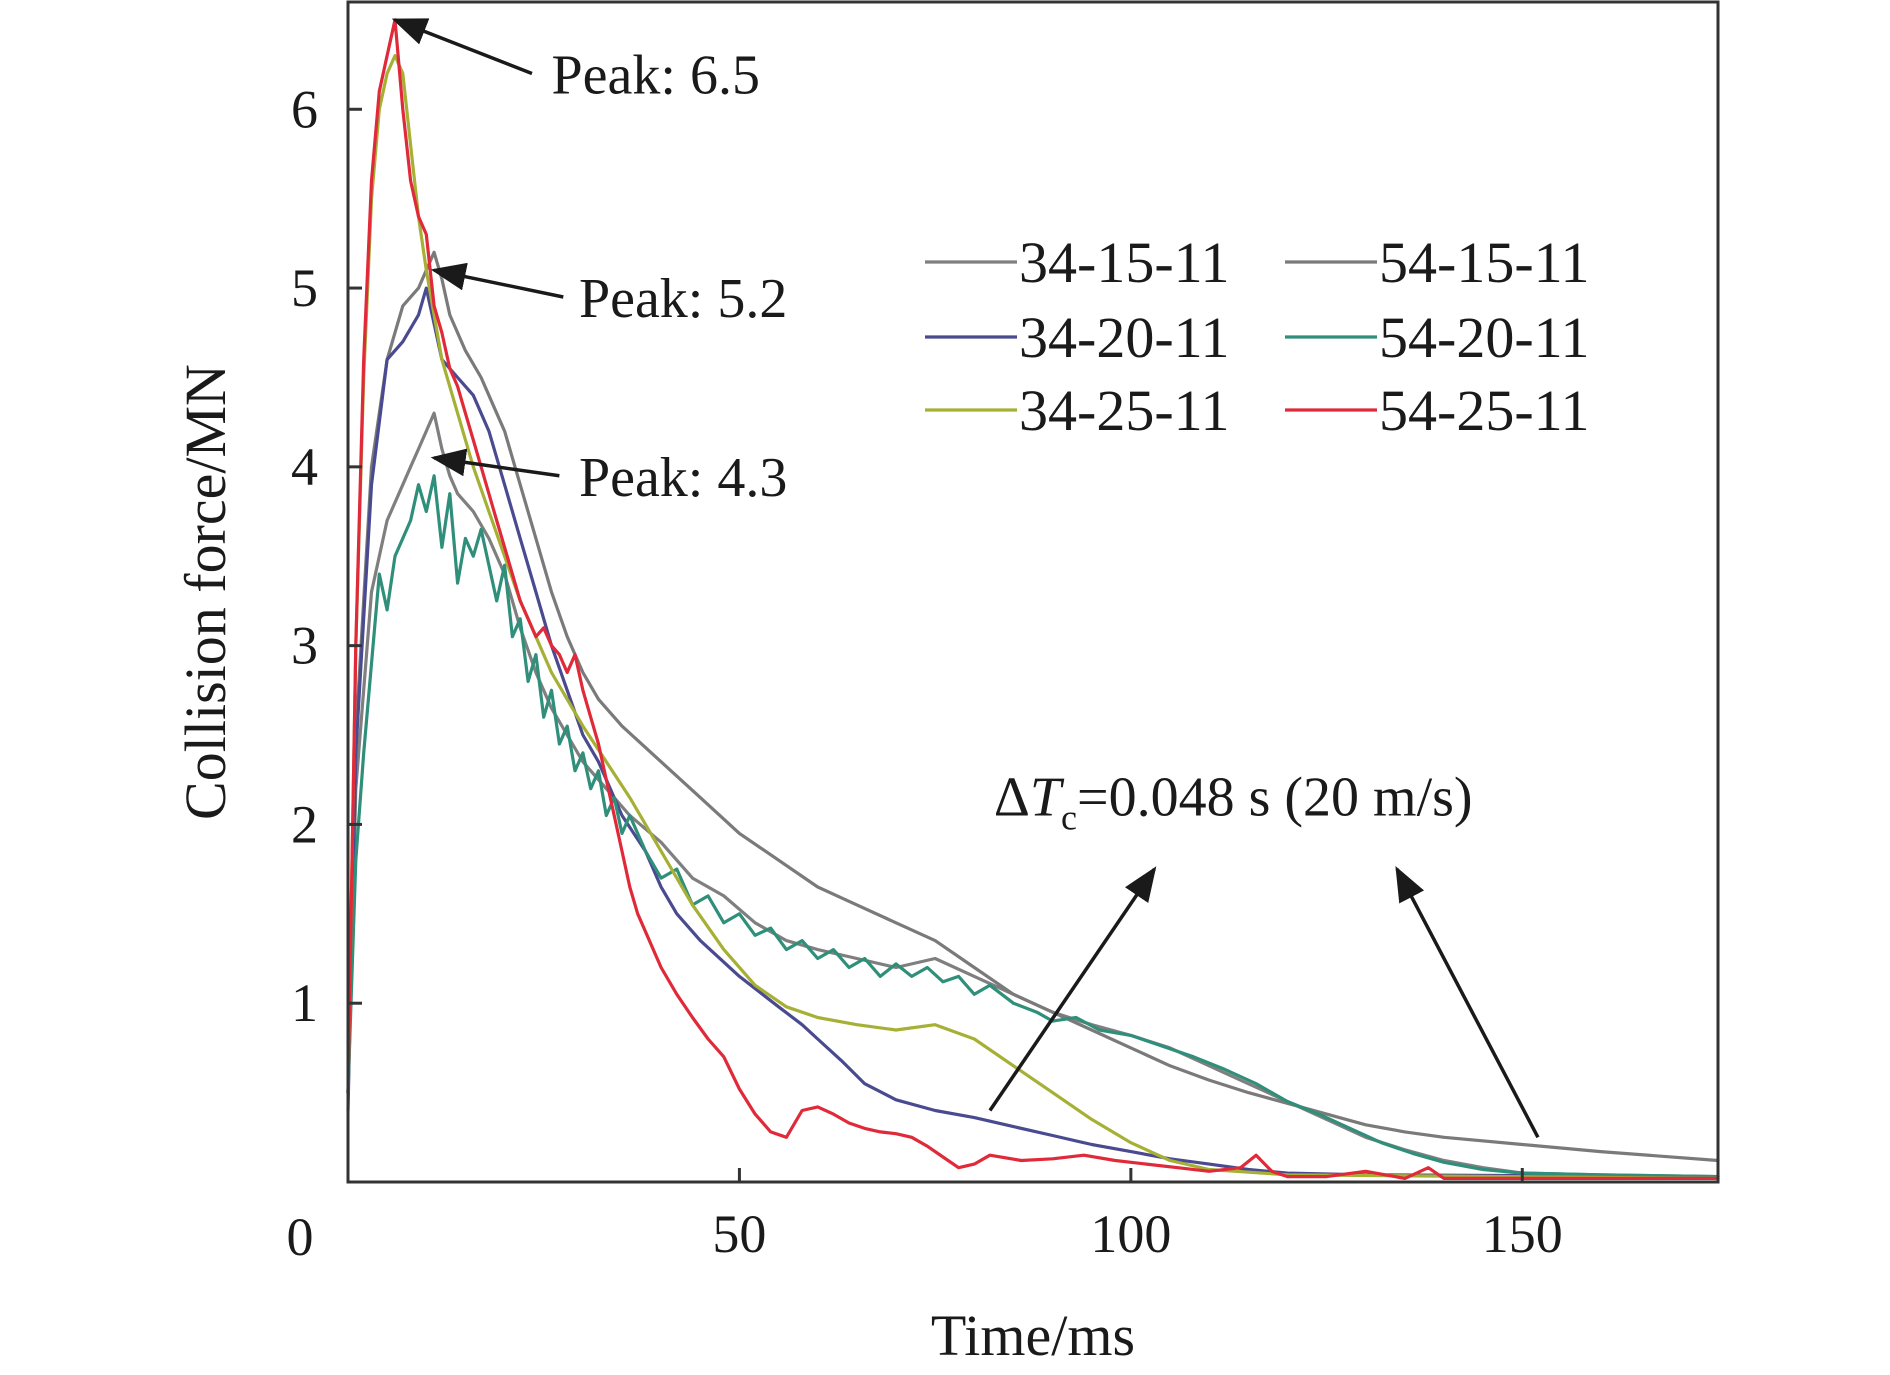 The image size is (1890, 1375). I want to click on legend-label-54-20-11: 54-20-11, so click(1484, 337).